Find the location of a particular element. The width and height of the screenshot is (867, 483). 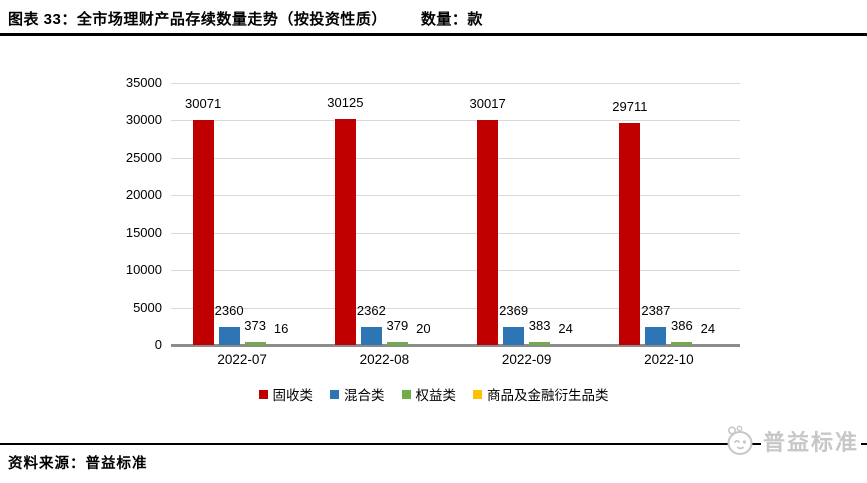

y-tick-label: 15000 is located at coordinates (143, 232).